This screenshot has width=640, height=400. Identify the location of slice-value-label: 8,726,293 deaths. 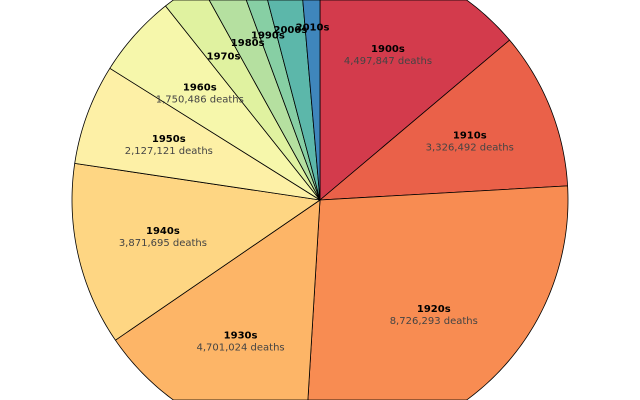
(434, 321).